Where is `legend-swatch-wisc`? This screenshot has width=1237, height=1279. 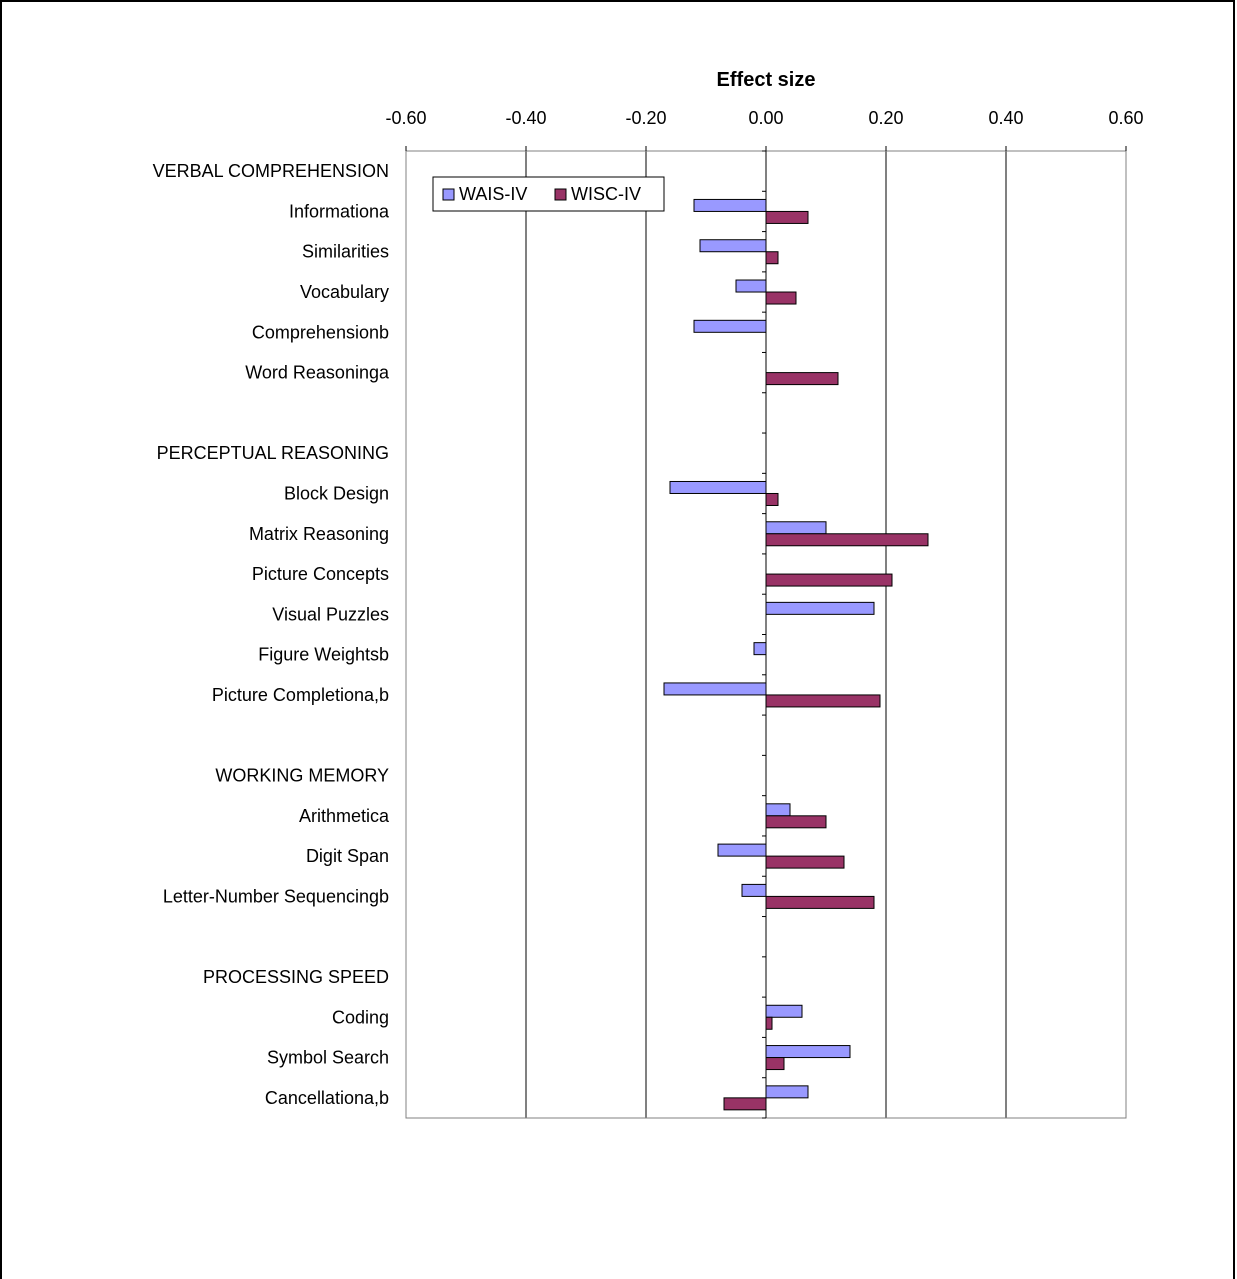
legend-swatch-wisc is located at coordinates (560, 194).